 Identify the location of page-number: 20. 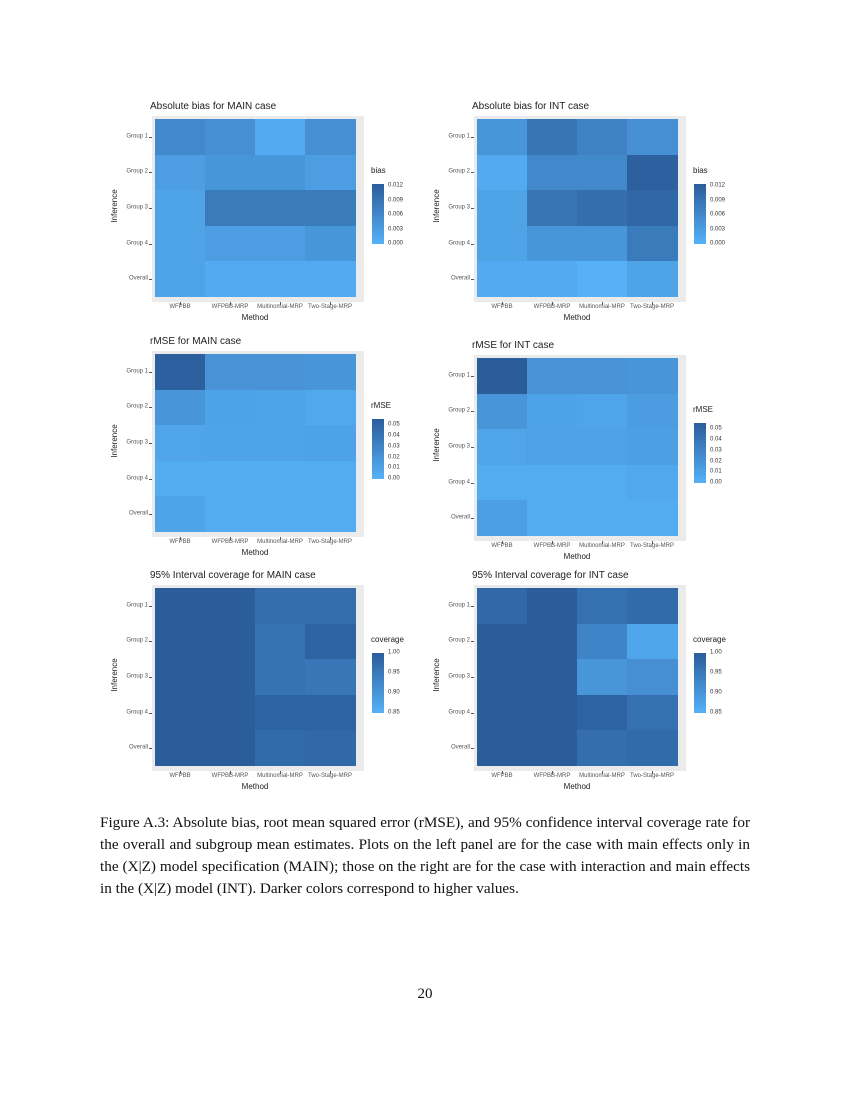
(425, 994).